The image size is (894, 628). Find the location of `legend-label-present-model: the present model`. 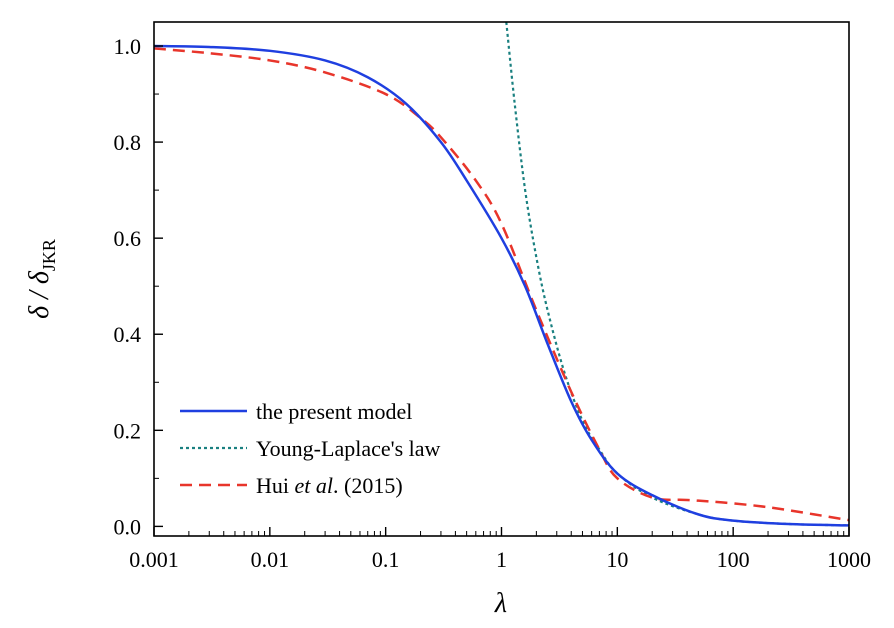

legend-label-present-model: the present model is located at coordinates (334, 411).